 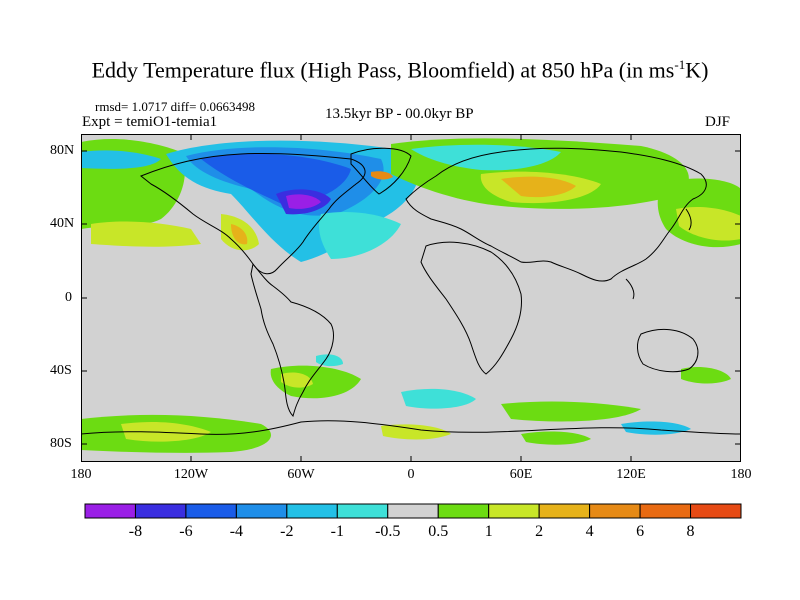 I want to click on colorbar-label: -4, so click(x=236, y=531).